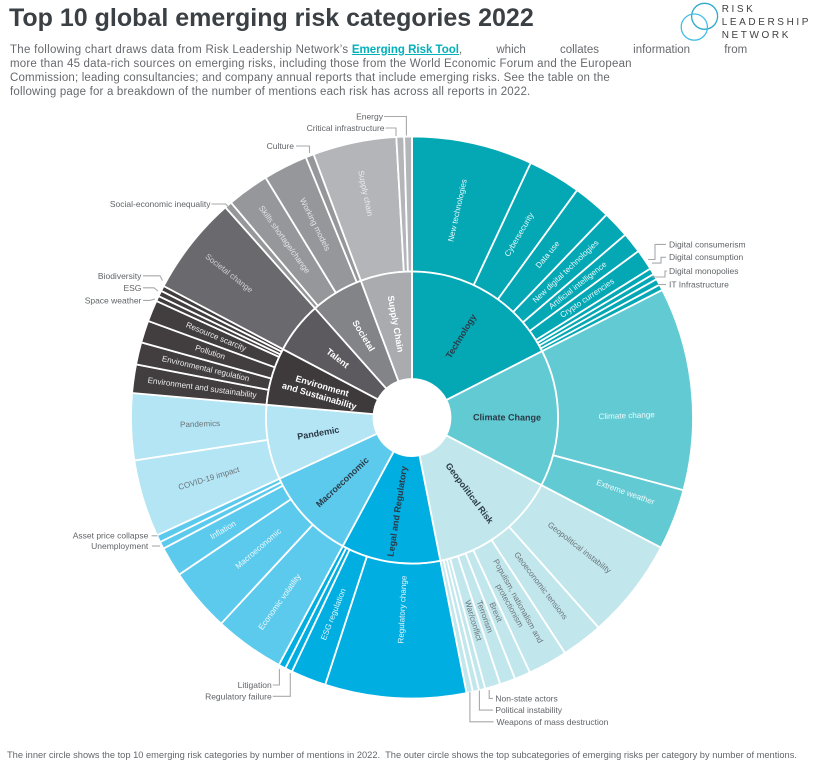 The width and height of the screenshot is (824, 771). Describe the element at coordinates (120, 546) in the screenshot. I see `svg-text: Unemployment` at that location.